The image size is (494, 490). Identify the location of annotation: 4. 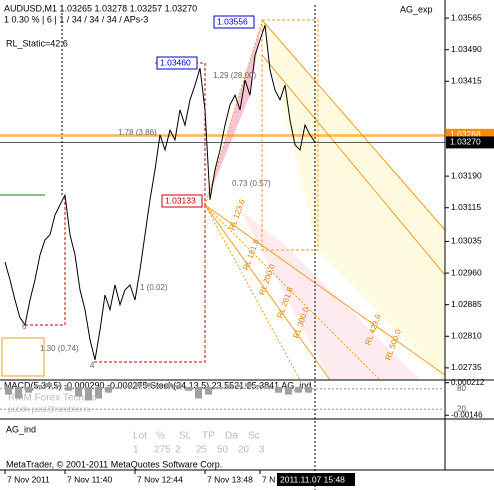
(92, 365).